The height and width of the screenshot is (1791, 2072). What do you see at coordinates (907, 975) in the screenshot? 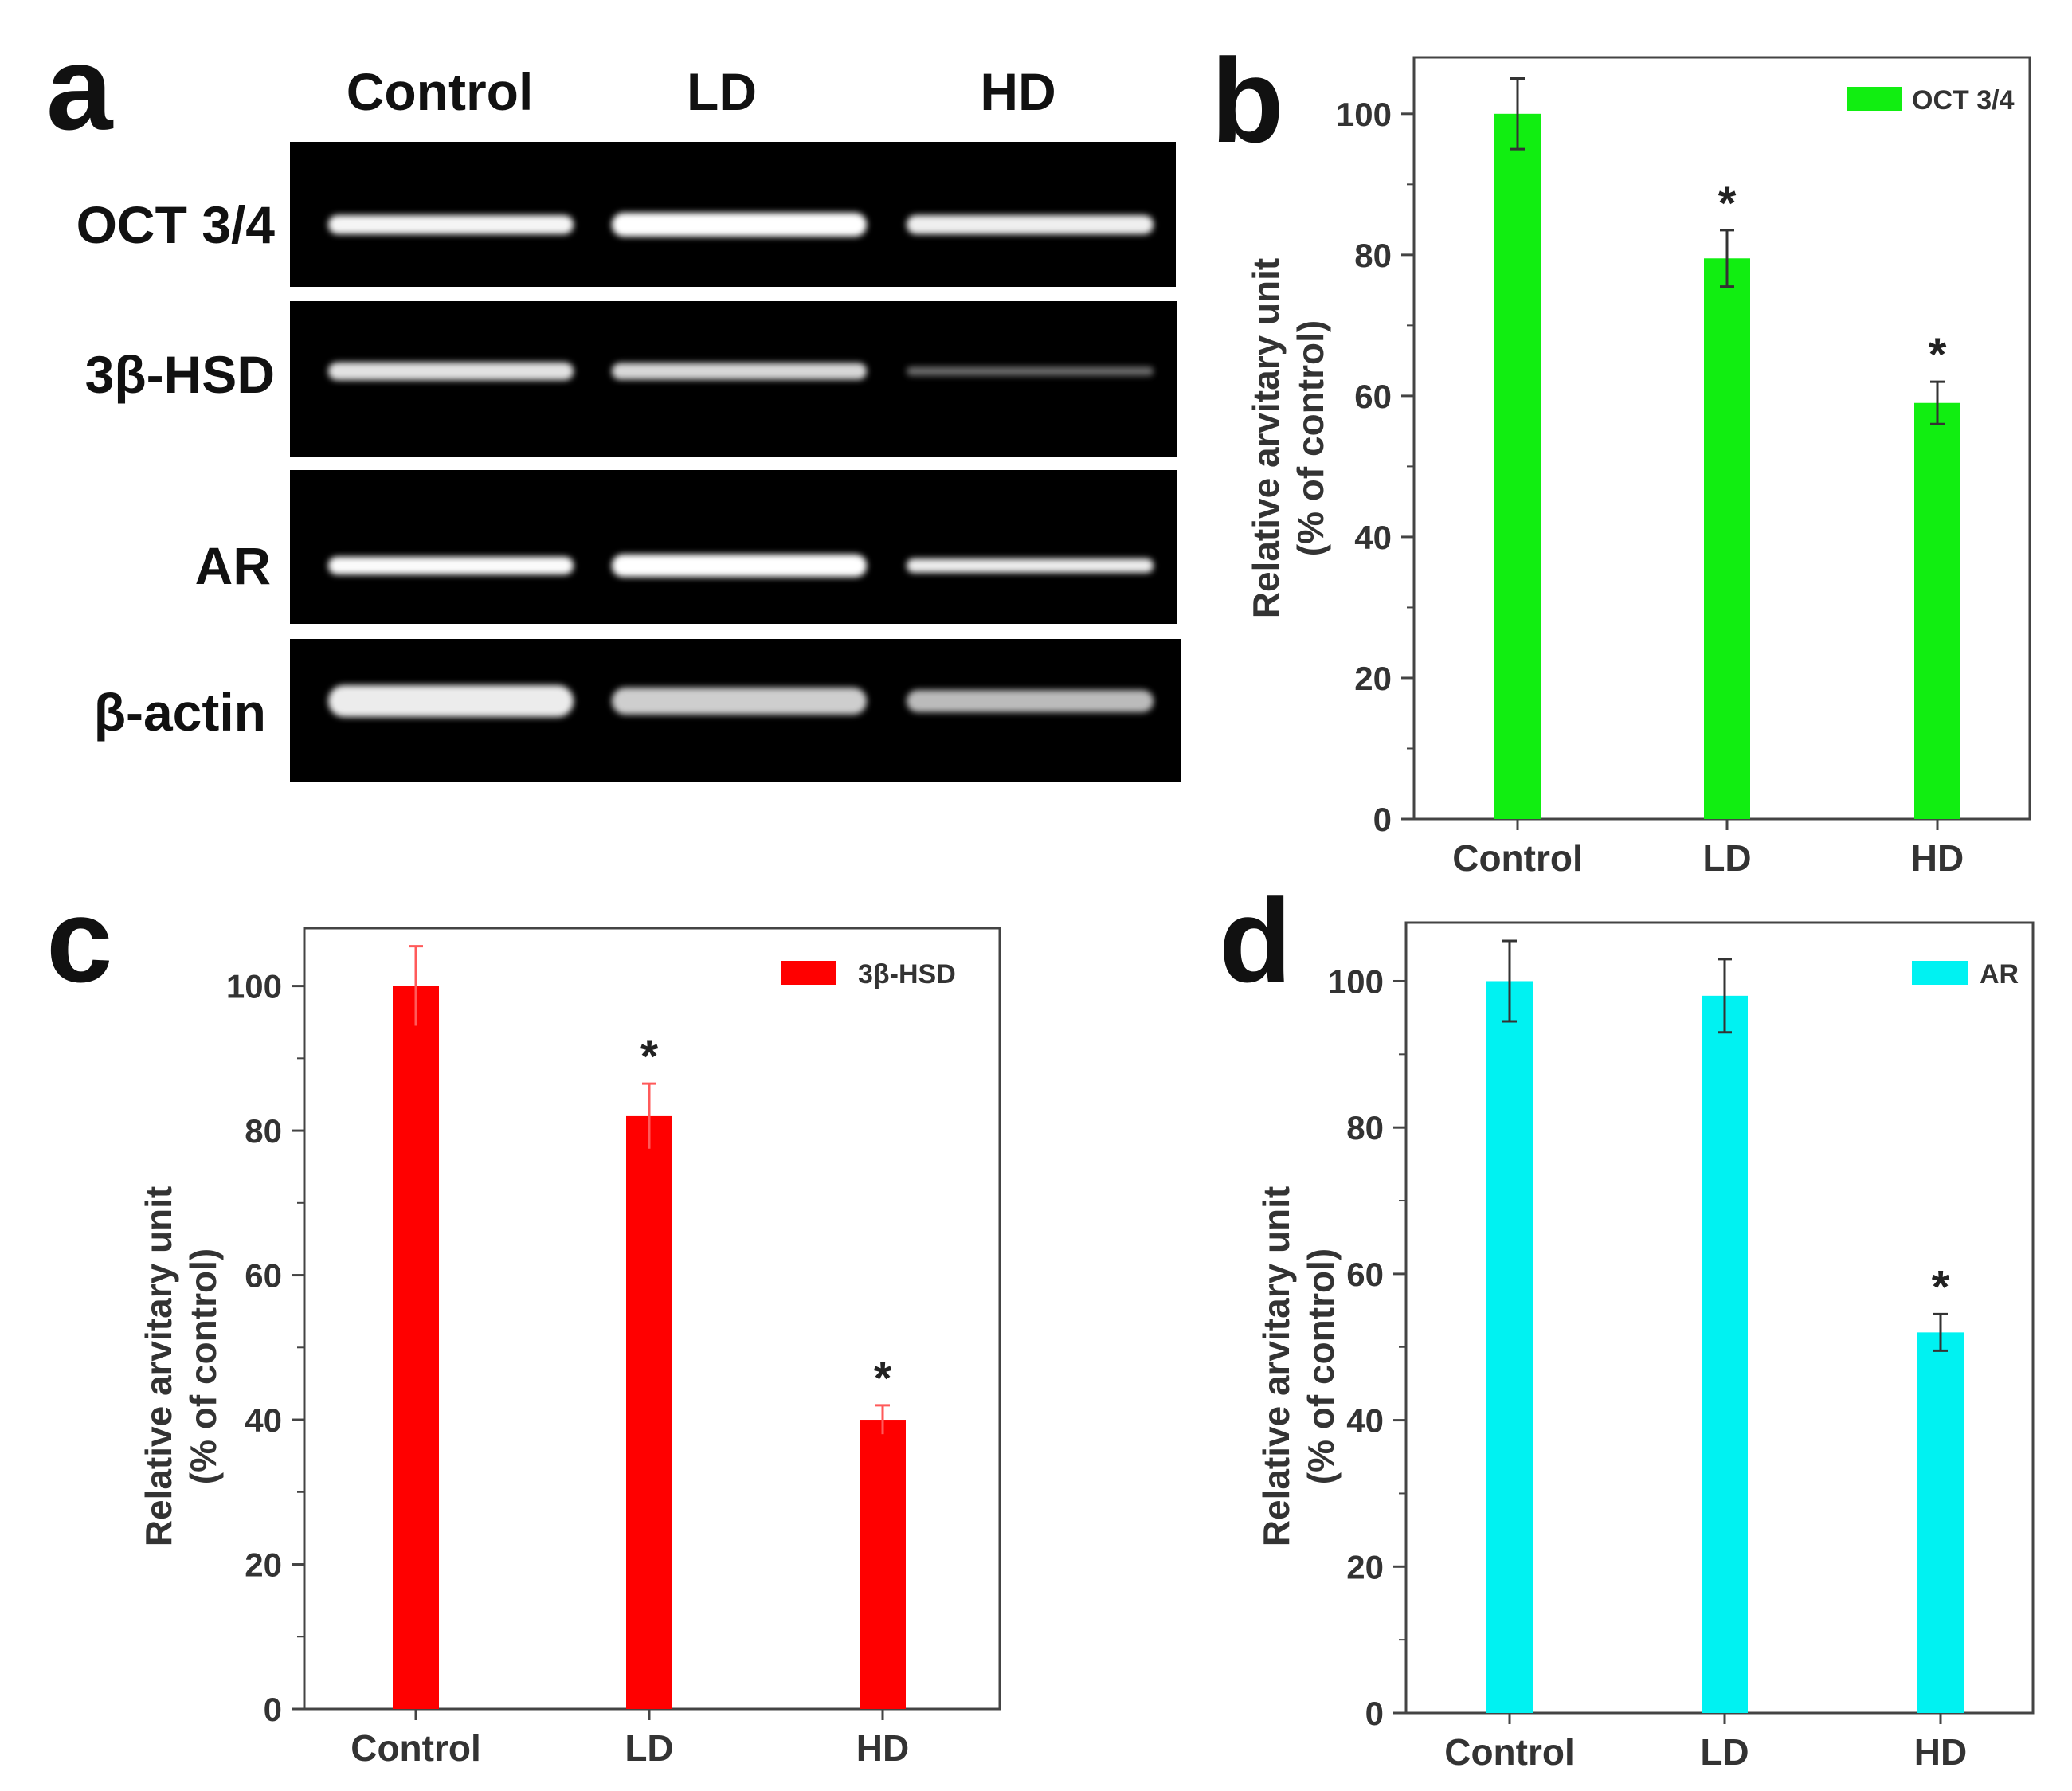
I see `legend-label: 3β-HSD` at bounding box center [907, 975].